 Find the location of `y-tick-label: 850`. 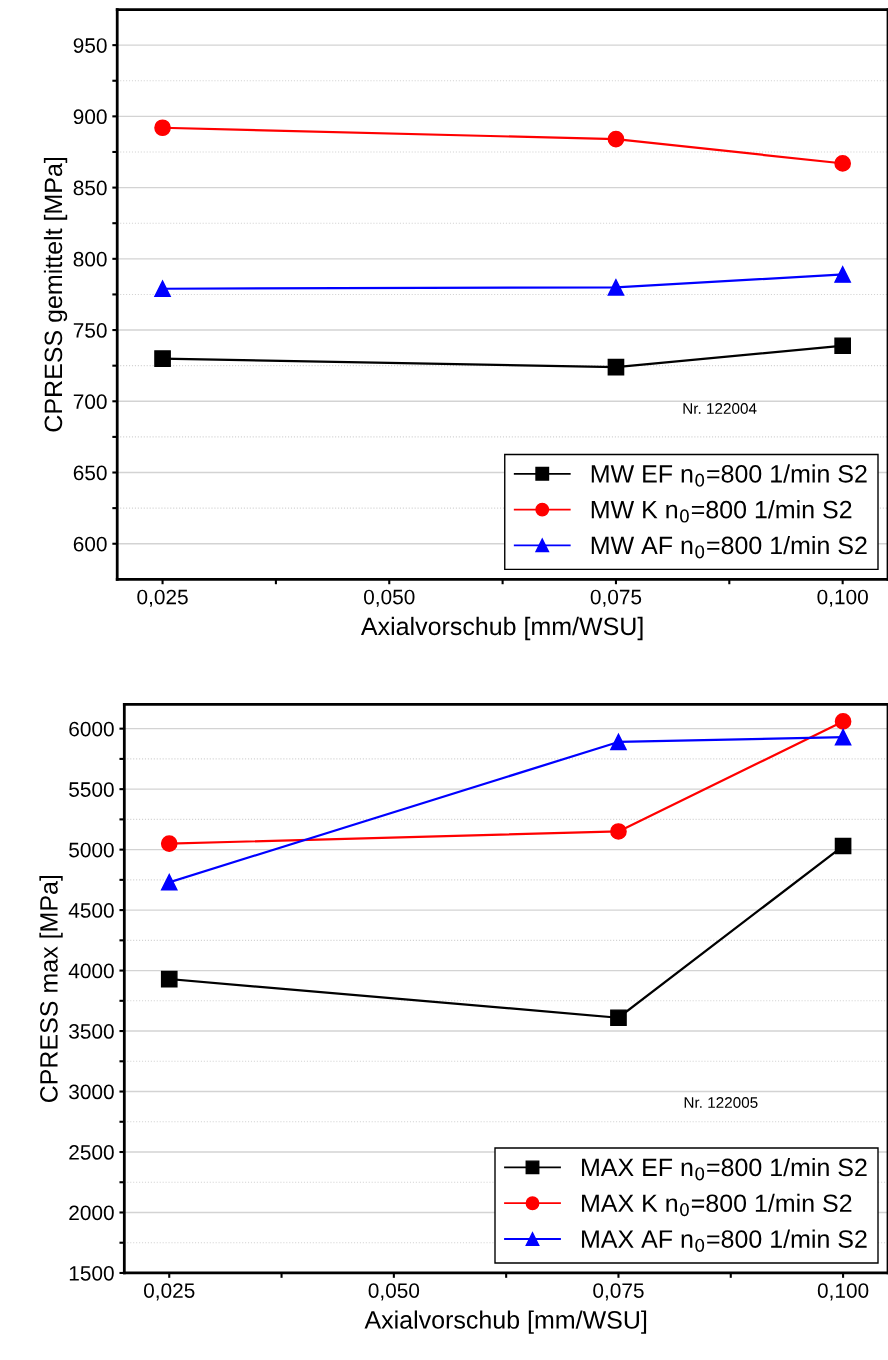

y-tick-label: 850 is located at coordinates (90, 188).